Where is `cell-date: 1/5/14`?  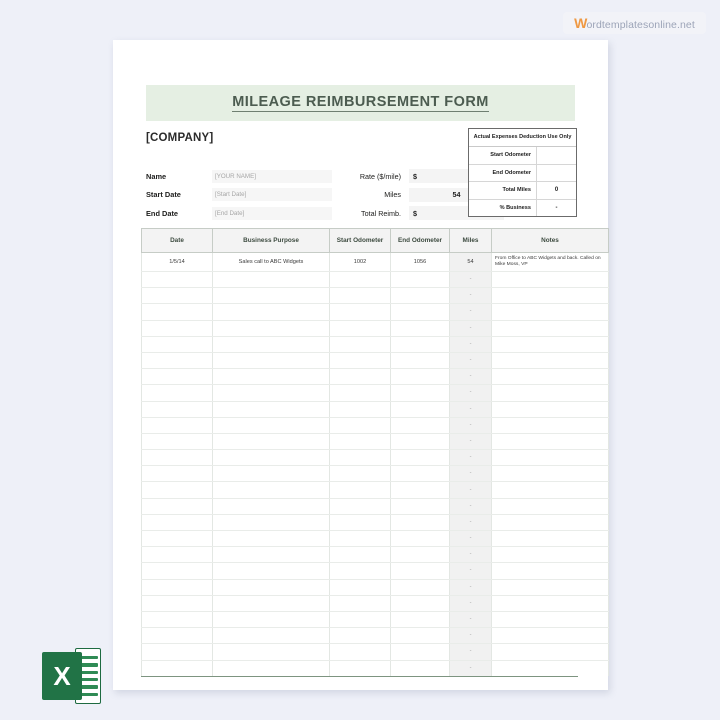 cell-date: 1/5/14 is located at coordinates (177, 262).